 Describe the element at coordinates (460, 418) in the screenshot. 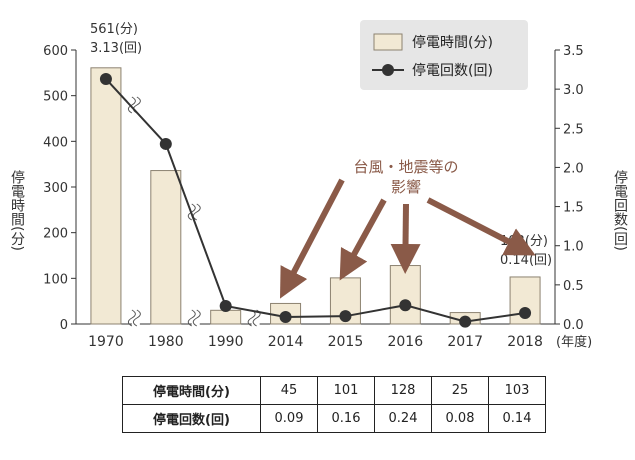

I see `table-cell: 0.08` at that location.